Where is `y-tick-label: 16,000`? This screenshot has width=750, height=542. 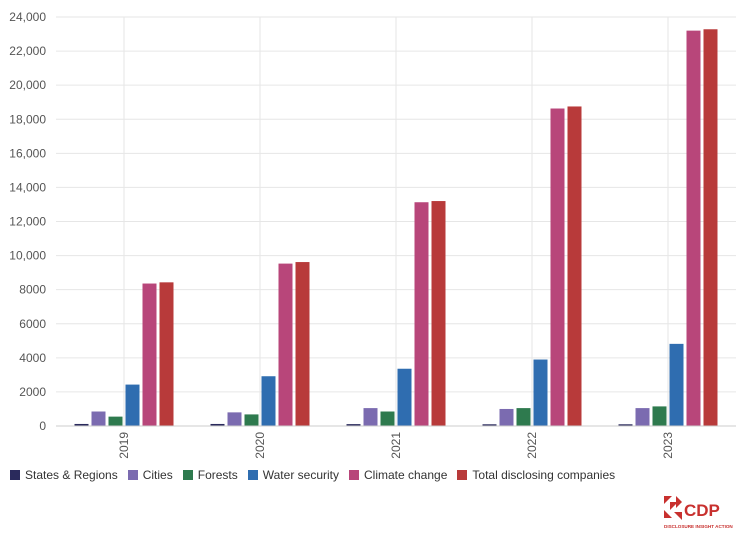
y-tick-label: 16,000 is located at coordinates (27, 153).